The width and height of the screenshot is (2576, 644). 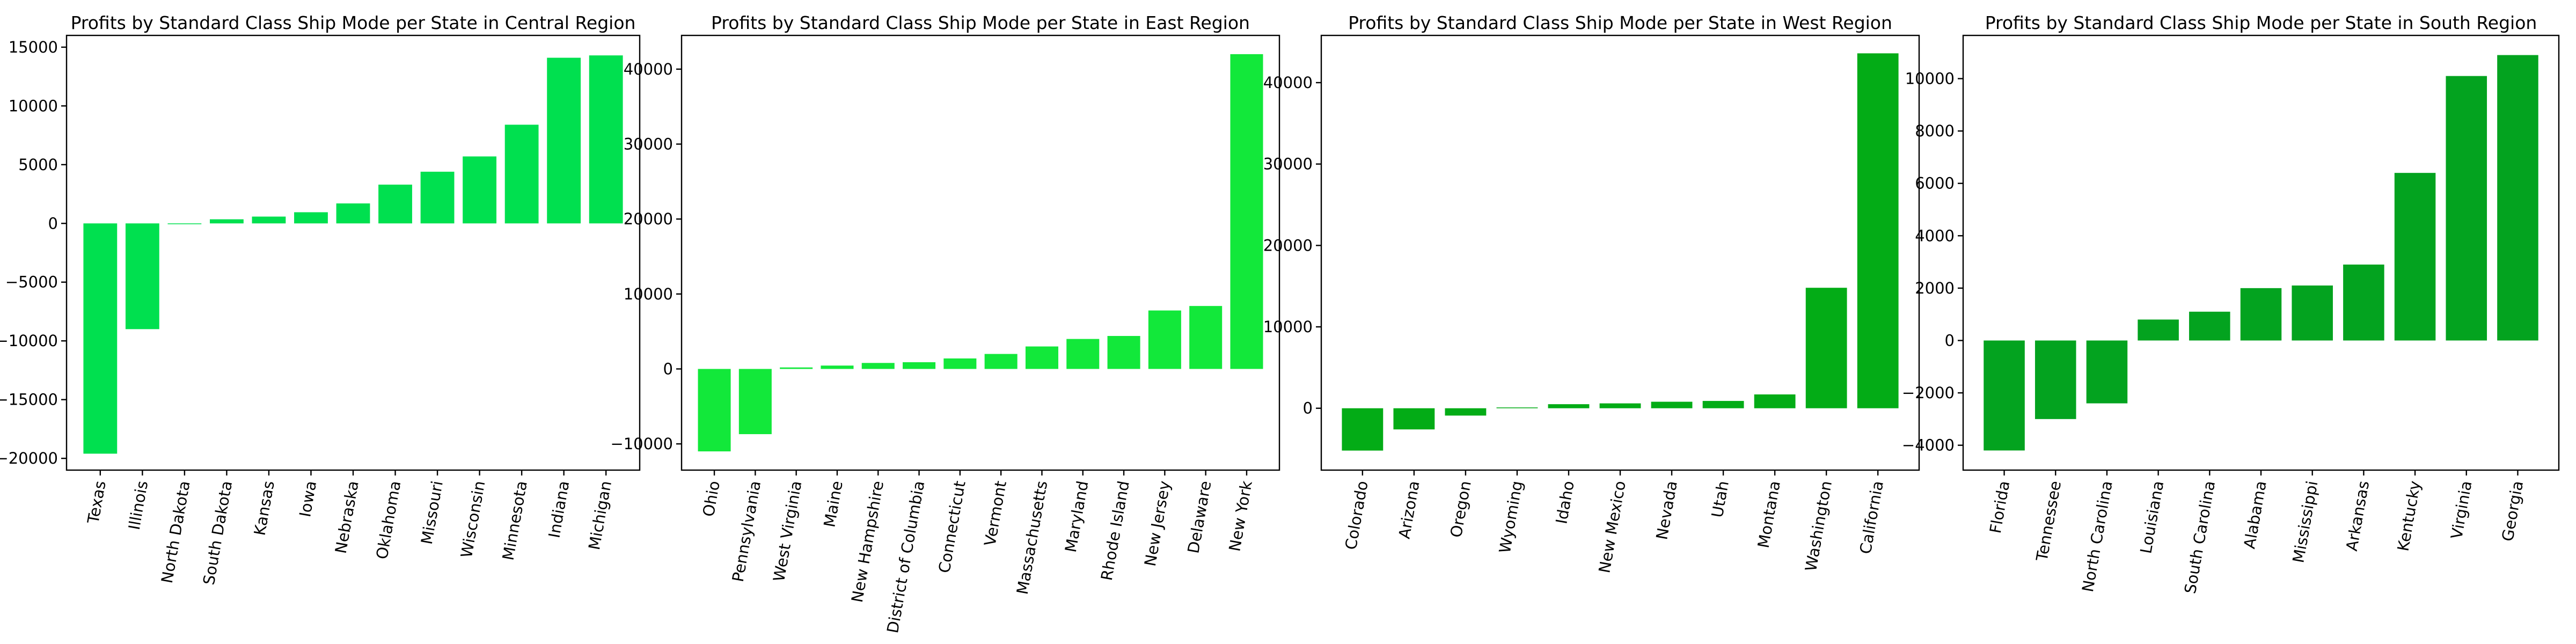 I want to click on bar-new-hampshire, so click(x=878, y=366).